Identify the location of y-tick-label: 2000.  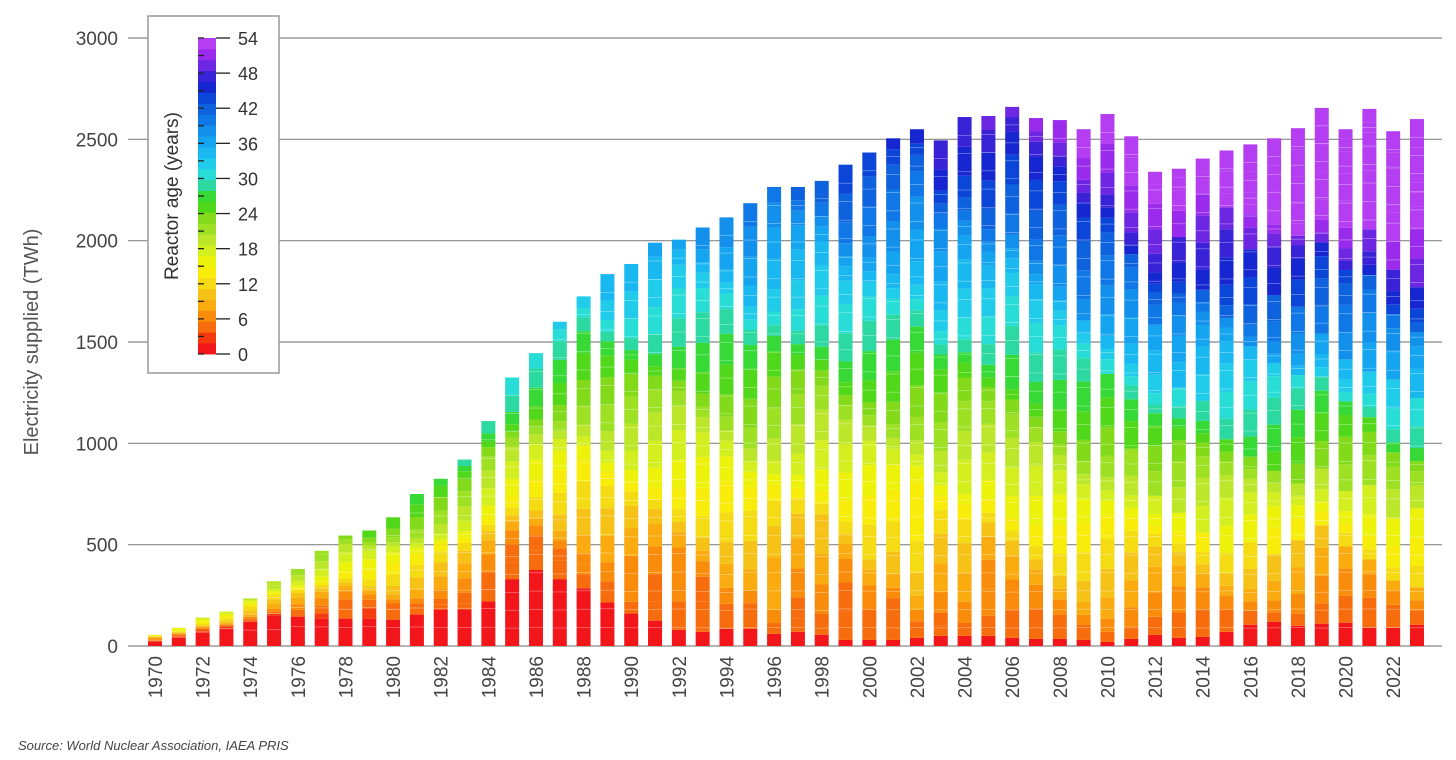
(97, 242).